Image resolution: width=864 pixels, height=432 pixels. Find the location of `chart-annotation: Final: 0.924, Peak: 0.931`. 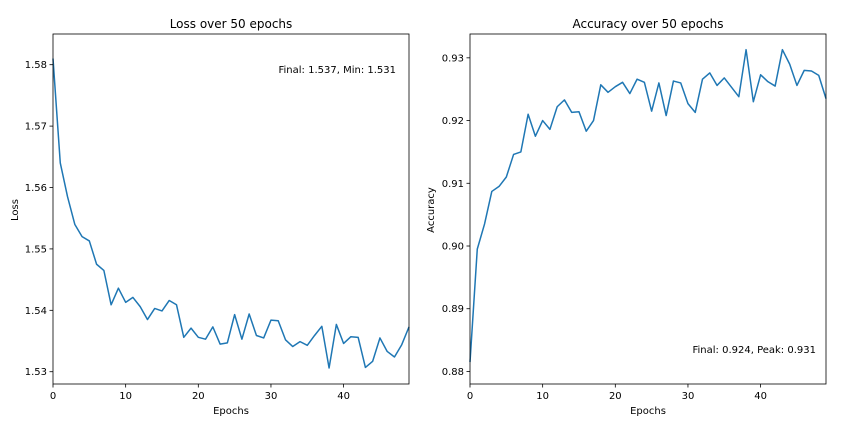

chart-annotation: Final: 0.924, Peak: 0.931 is located at coordinates (754, 350).